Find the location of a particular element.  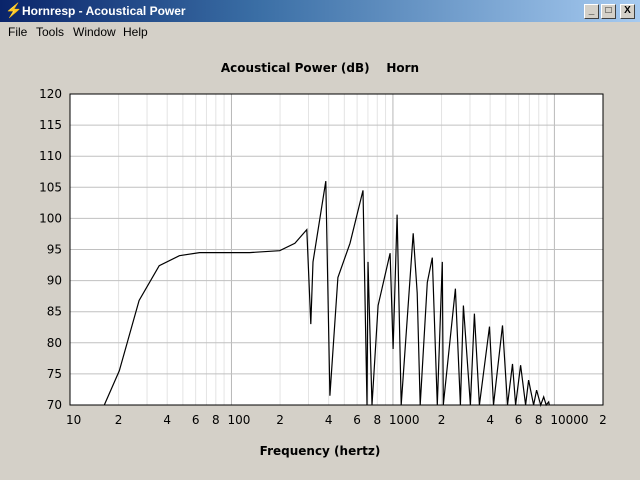

x-tick-label: 100 is located at coordinates (238, 420).